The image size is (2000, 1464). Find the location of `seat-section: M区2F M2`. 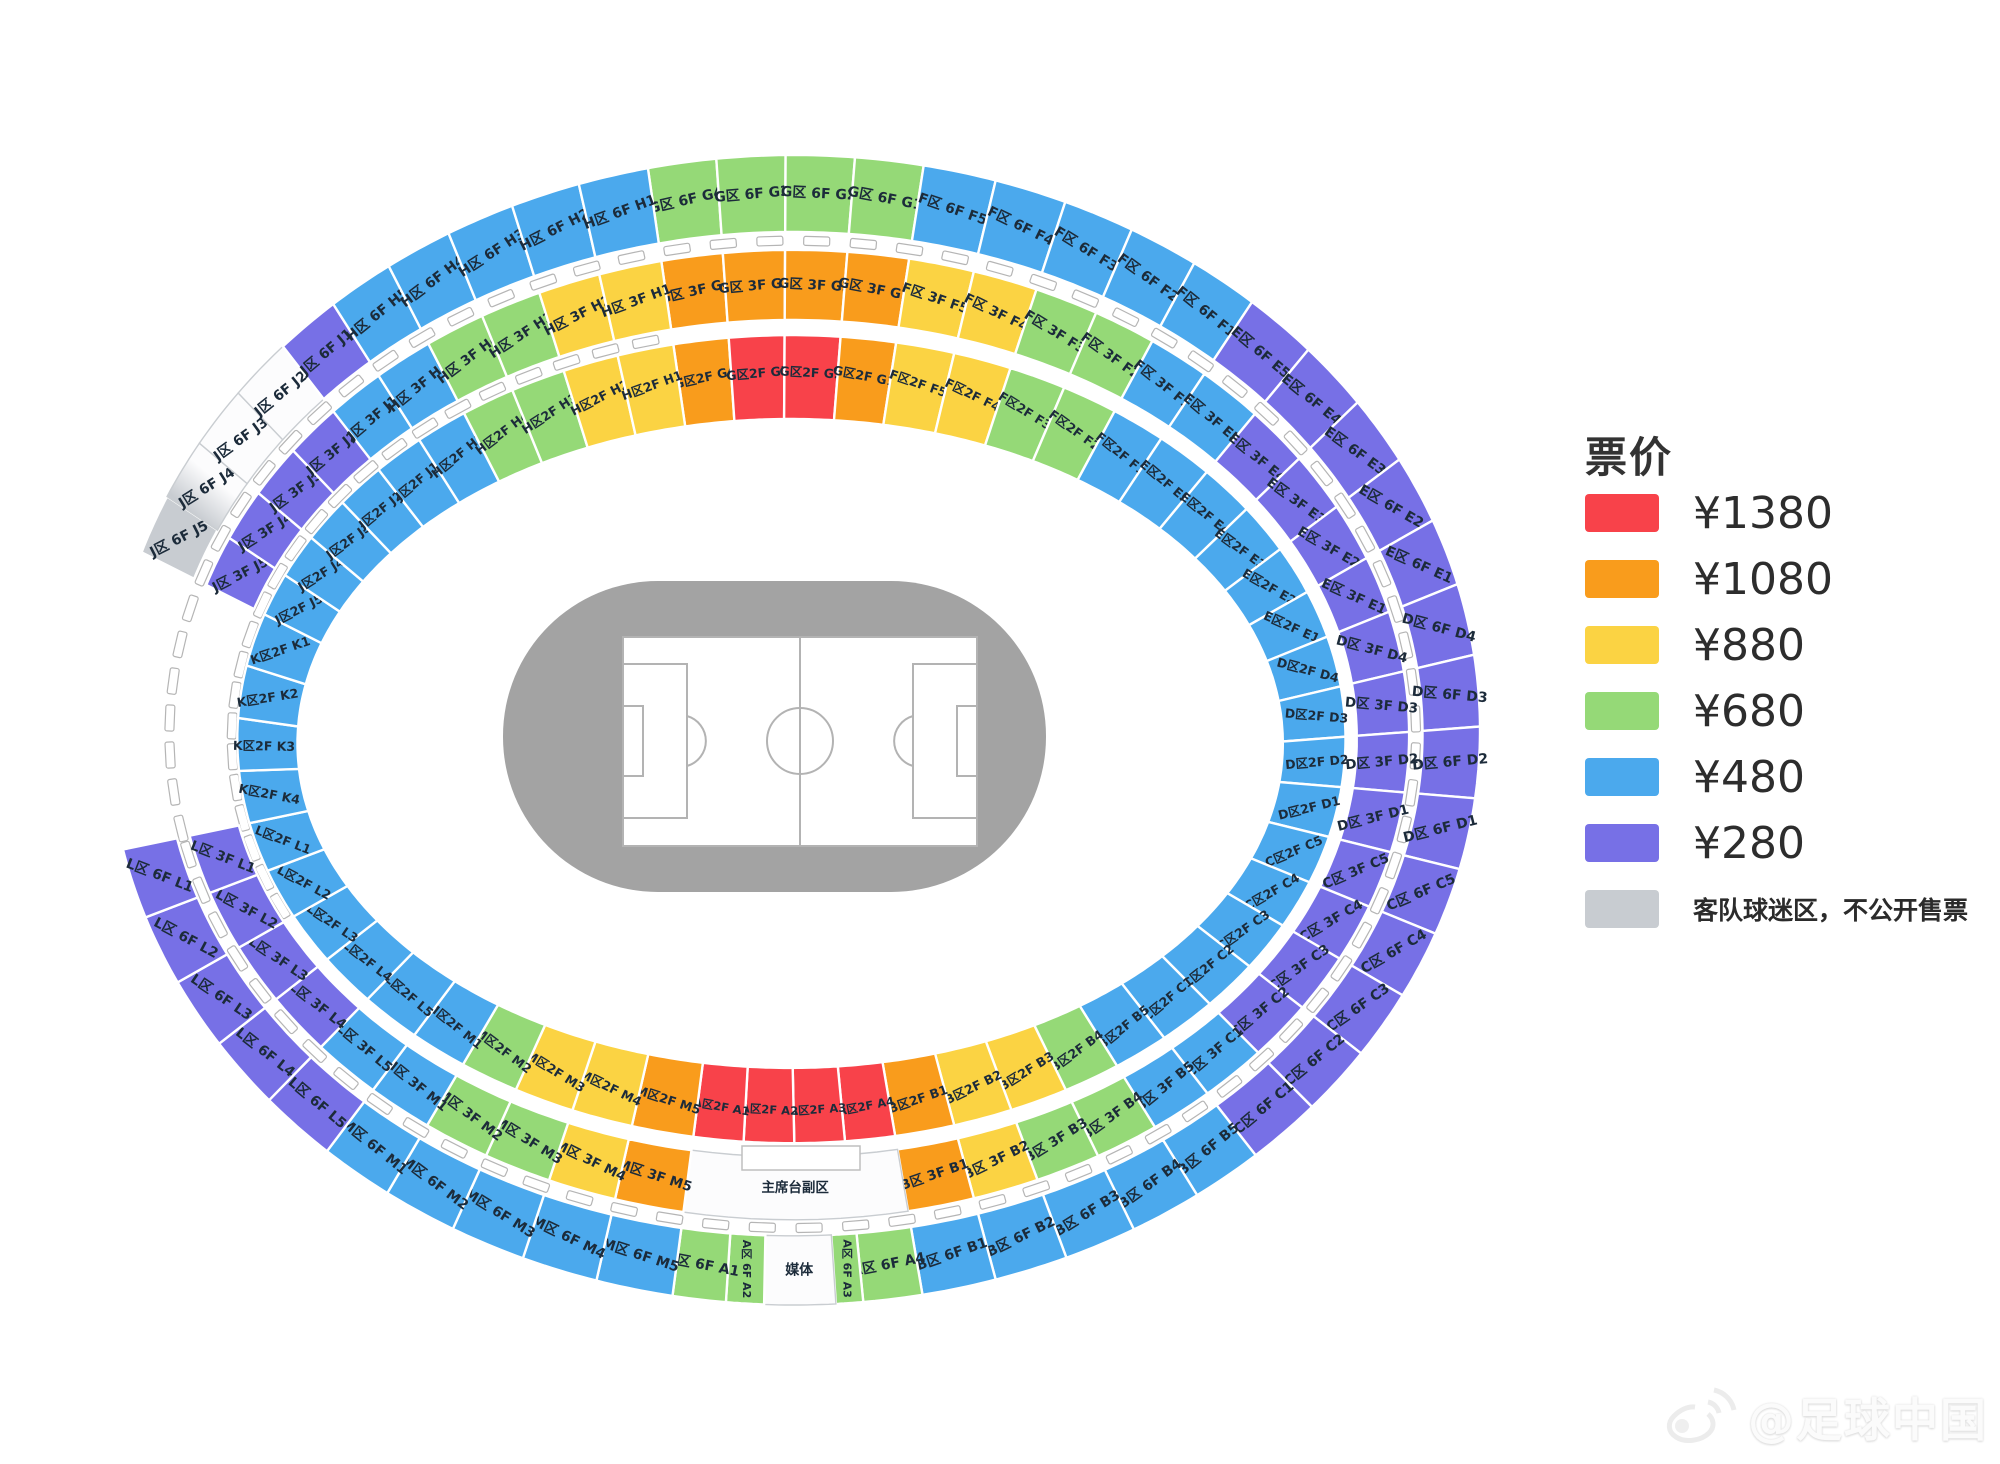

seat-section: M区2F M2 is located at coordinates (504, 1047).